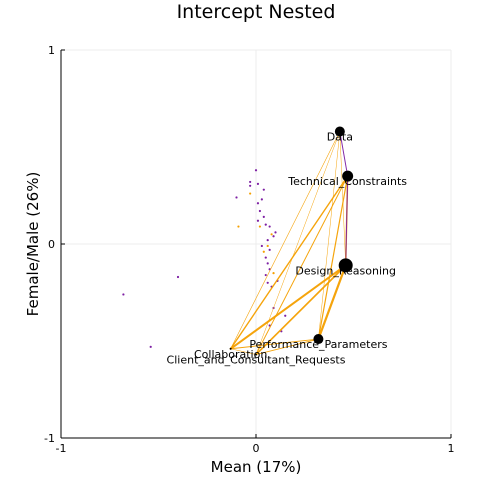 This screenshot has height=499, width=499. I want to click on node-label: Collaboration, so click(230, 354).